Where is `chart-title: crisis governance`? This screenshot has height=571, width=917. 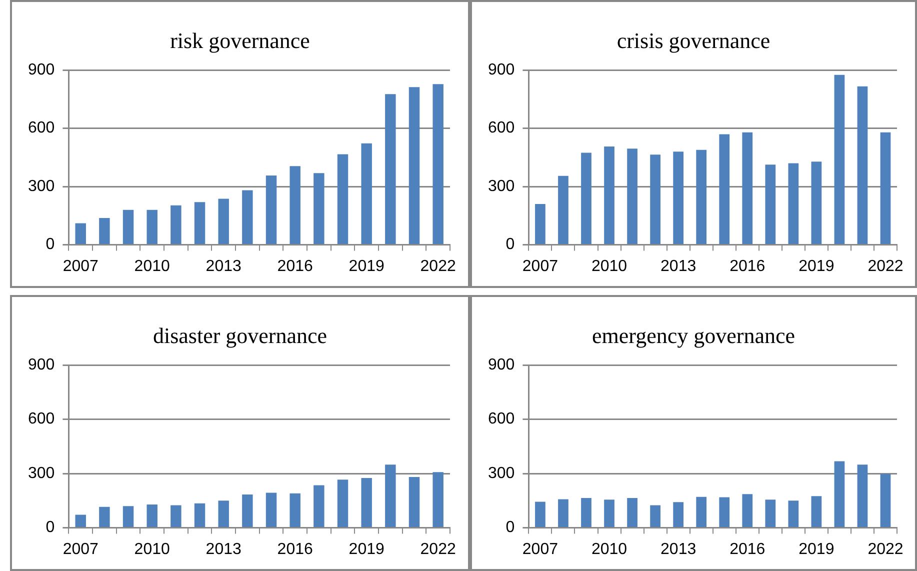
chart-title: crisis governance is located at coordinates (693, 40).